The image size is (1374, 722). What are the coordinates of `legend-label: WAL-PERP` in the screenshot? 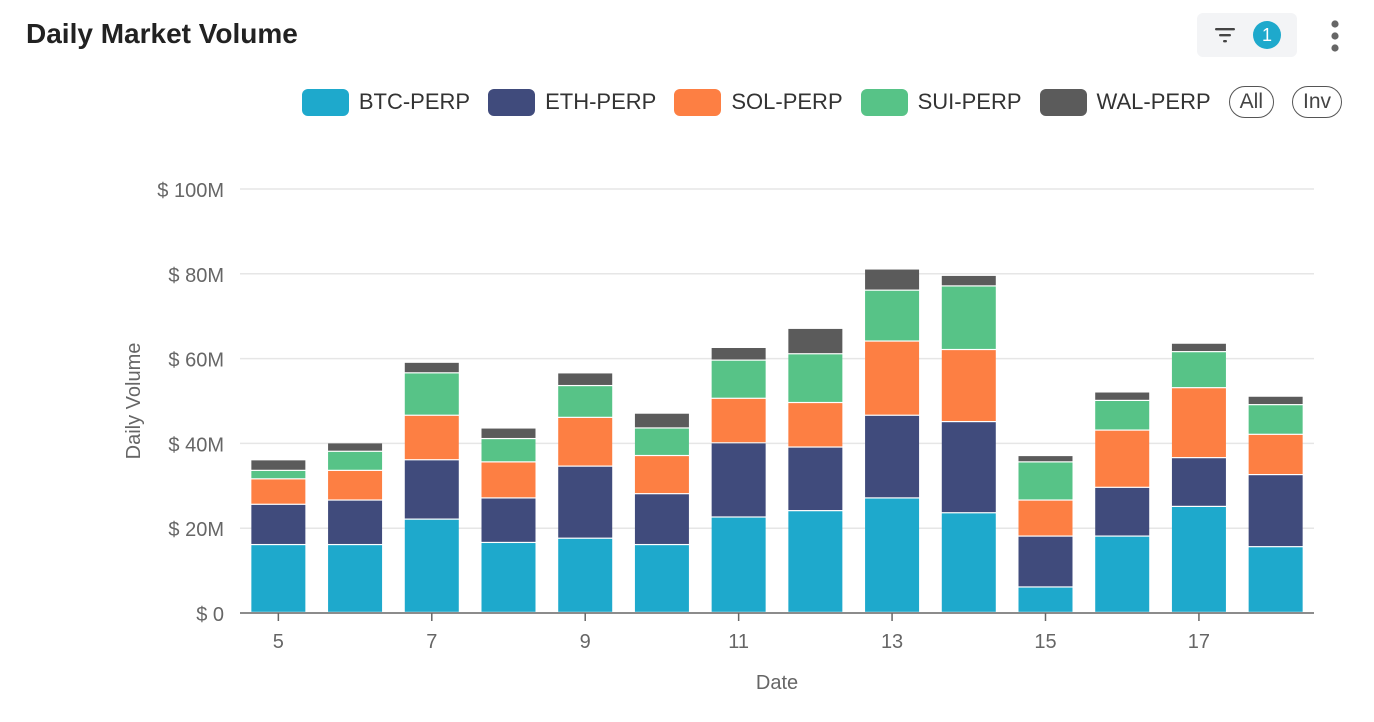 It's located at (1153, 101).